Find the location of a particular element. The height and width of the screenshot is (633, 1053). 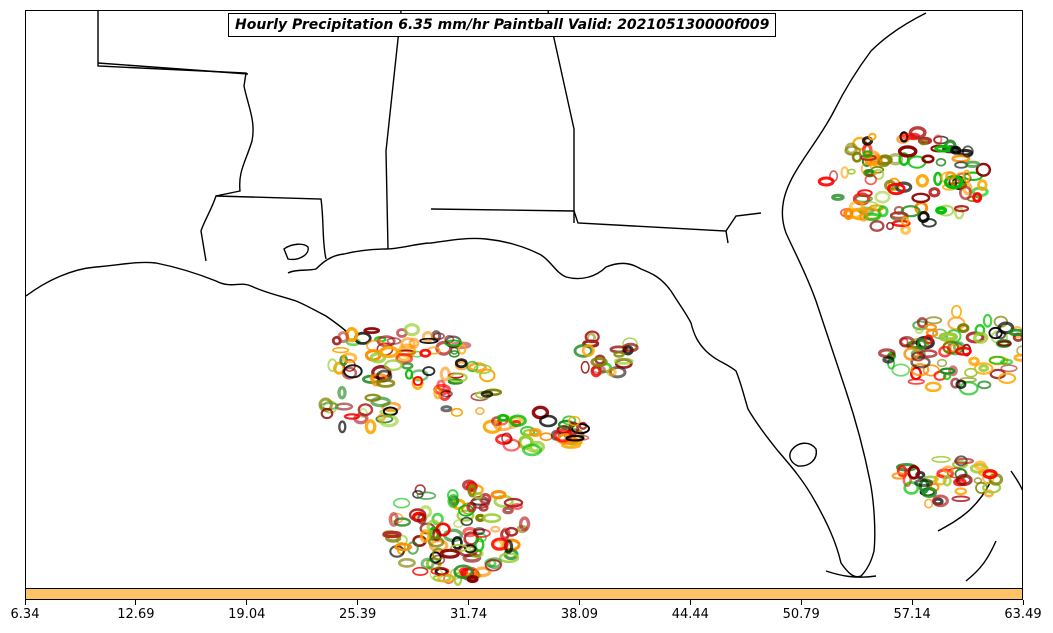

lake-okeechobee is located at coordinates (803, 454).